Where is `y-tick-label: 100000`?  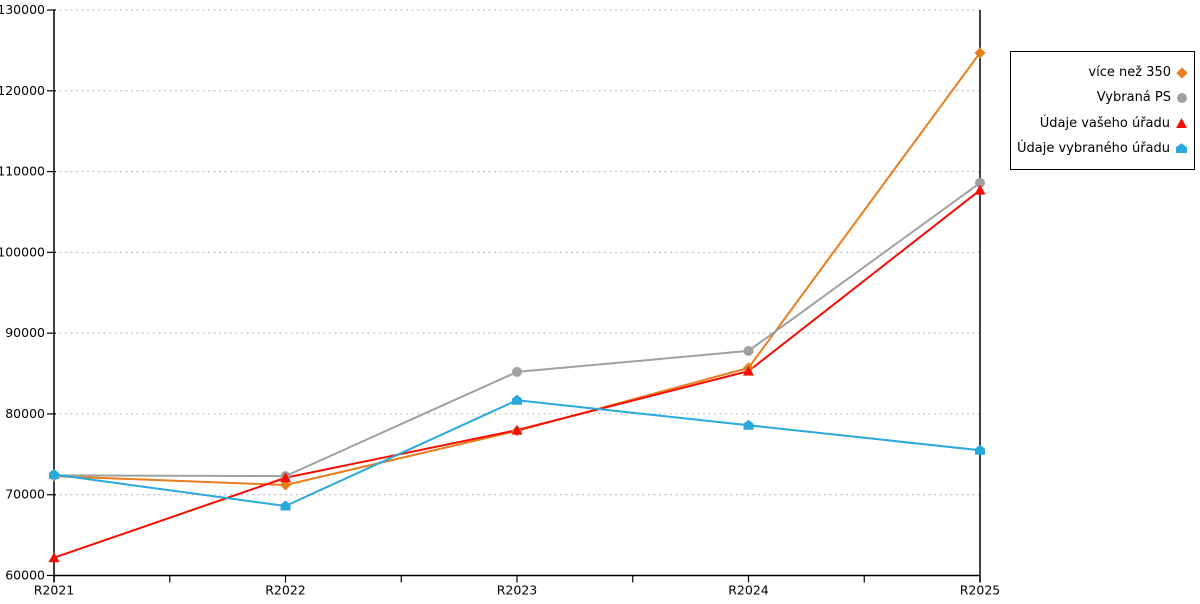
y-tick-label: 100000 is located at coordinates (22, 251).